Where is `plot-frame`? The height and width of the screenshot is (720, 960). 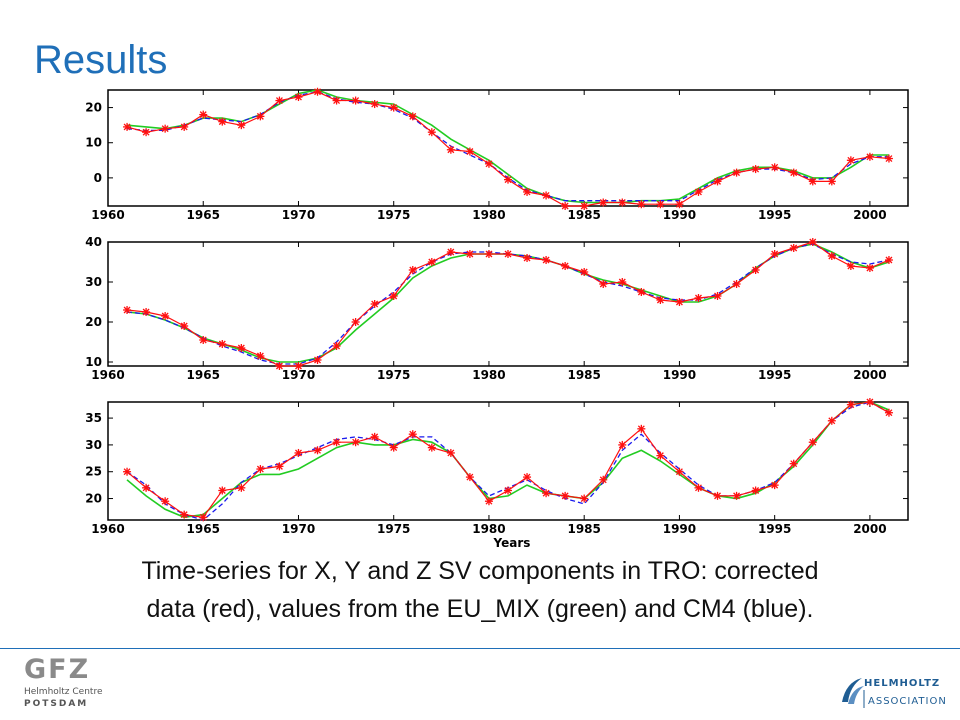
plot-frame is located at coordinates (508, 461).